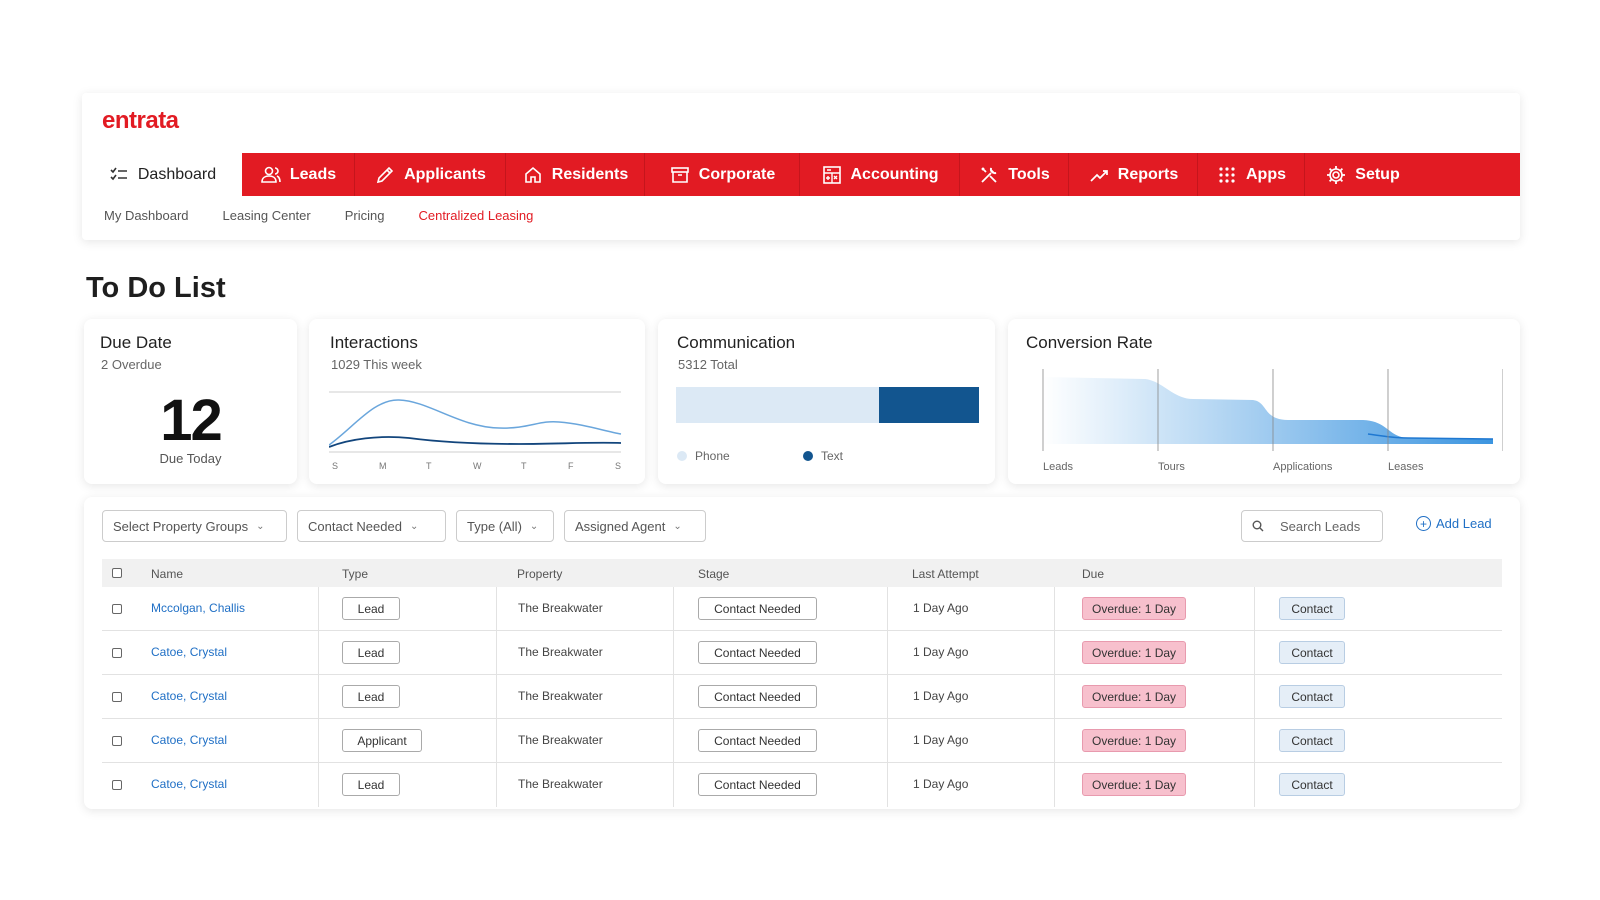 This screenshot has width=1600, height=900. Describe the element at coordinates (1089, 342) in the screenshot. I see `card-title: Conversion Rate` at that location.